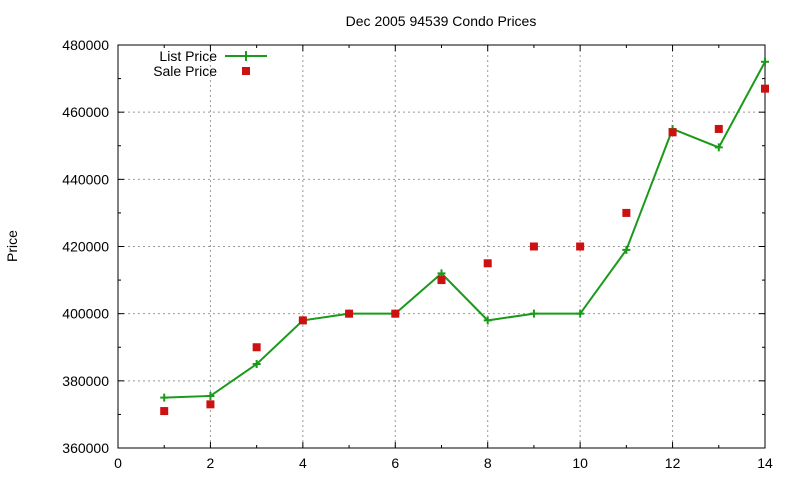  Describe the element at coordinates (488, 463) in the screenshot. I see `x-tick-label: 8` at that location.